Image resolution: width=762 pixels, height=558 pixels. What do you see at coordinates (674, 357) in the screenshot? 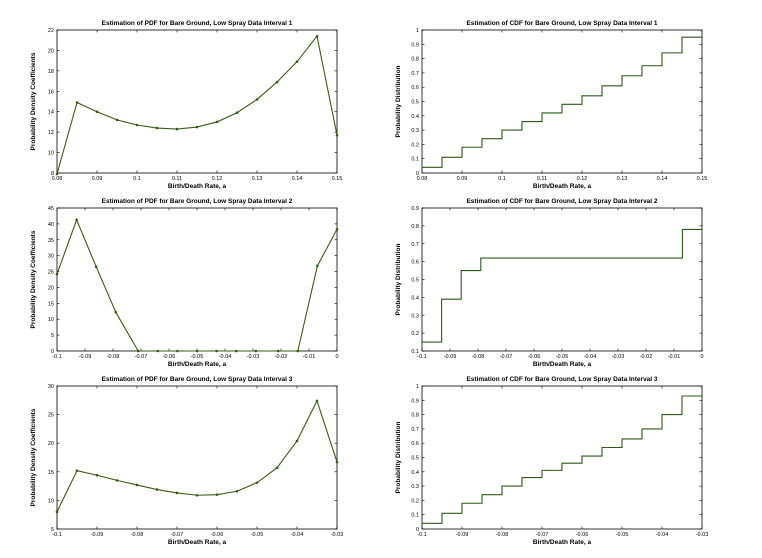
I see `x-tick-label: -0.01` at bounding box center [674, 357].